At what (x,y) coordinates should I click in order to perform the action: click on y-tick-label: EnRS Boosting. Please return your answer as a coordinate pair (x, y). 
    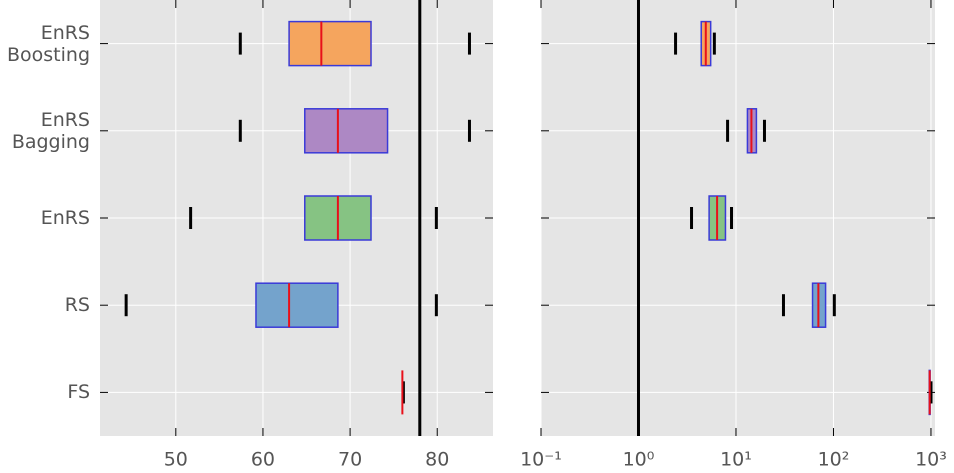
    Looking at the image, I should click on (48, 43).